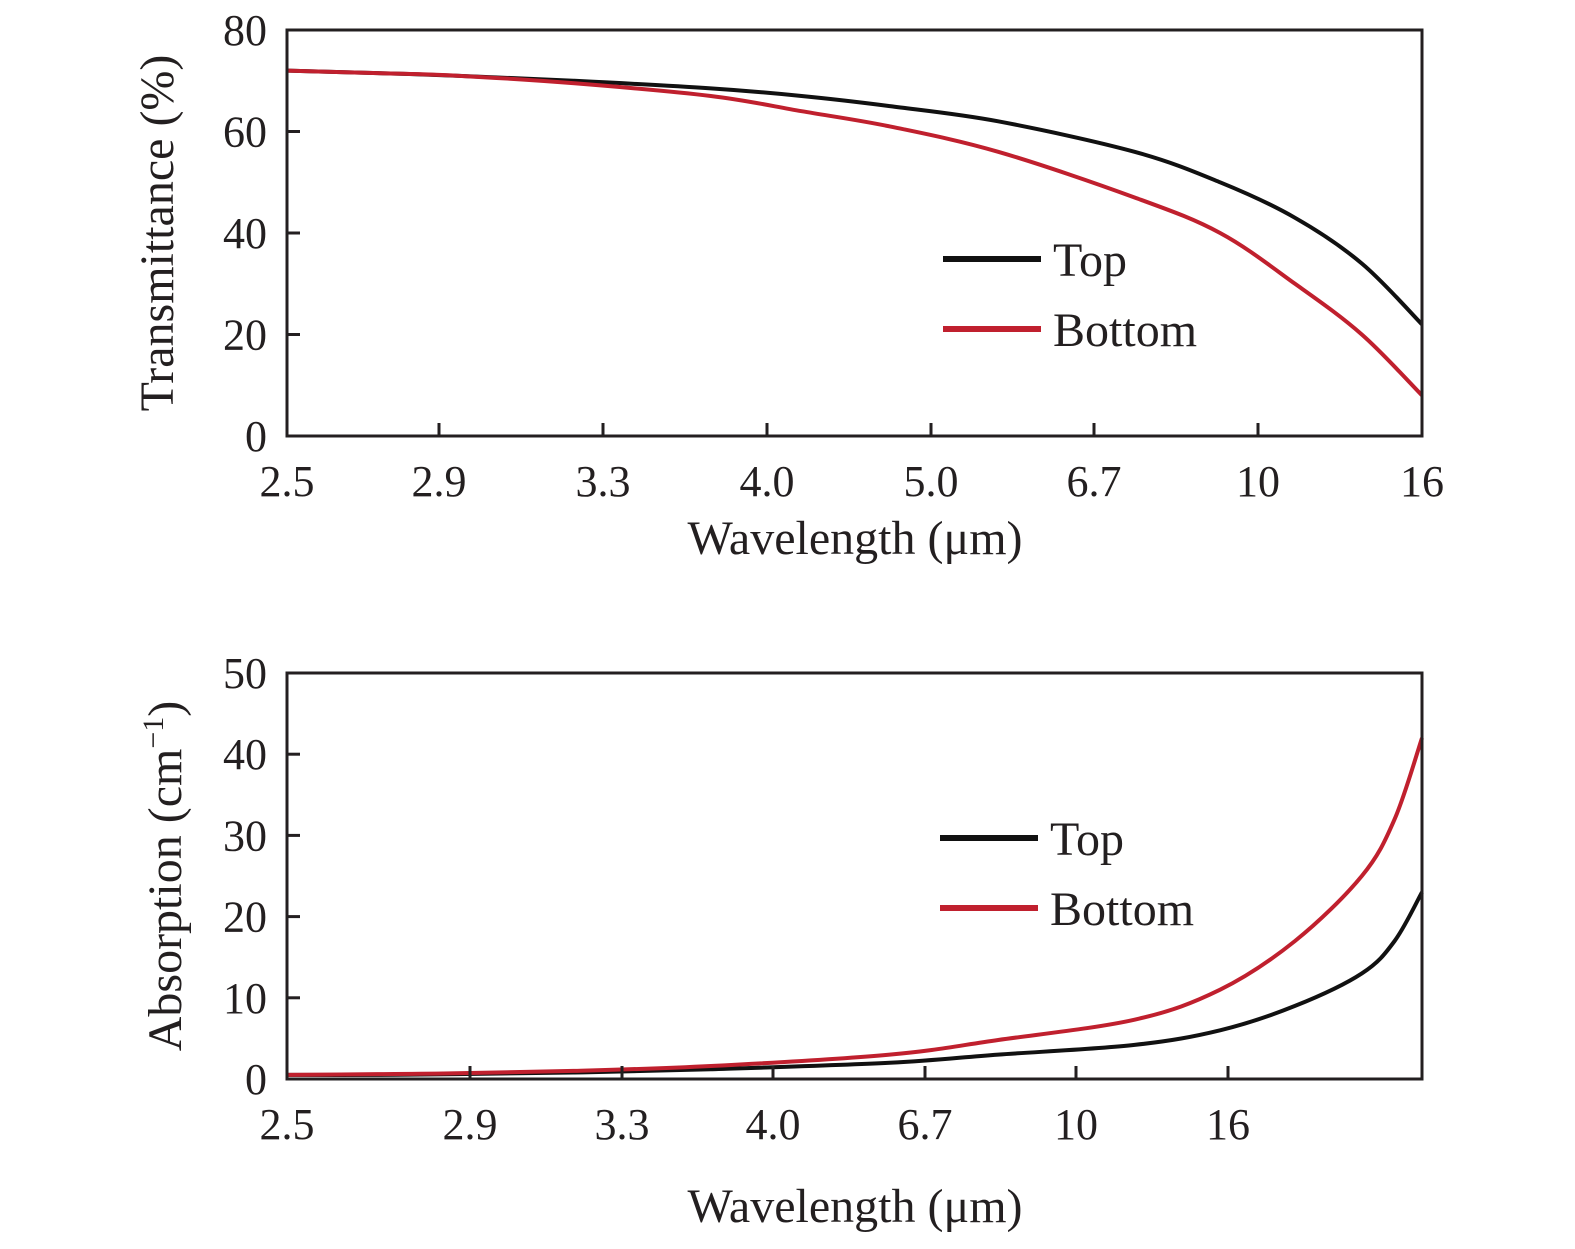 The image size is (1575, 1249). What do you see at coordinates (1076, 1124) in the screenshot?
I see `absorption-x-tick-label: 10` at bounding box center [1076, 1124].